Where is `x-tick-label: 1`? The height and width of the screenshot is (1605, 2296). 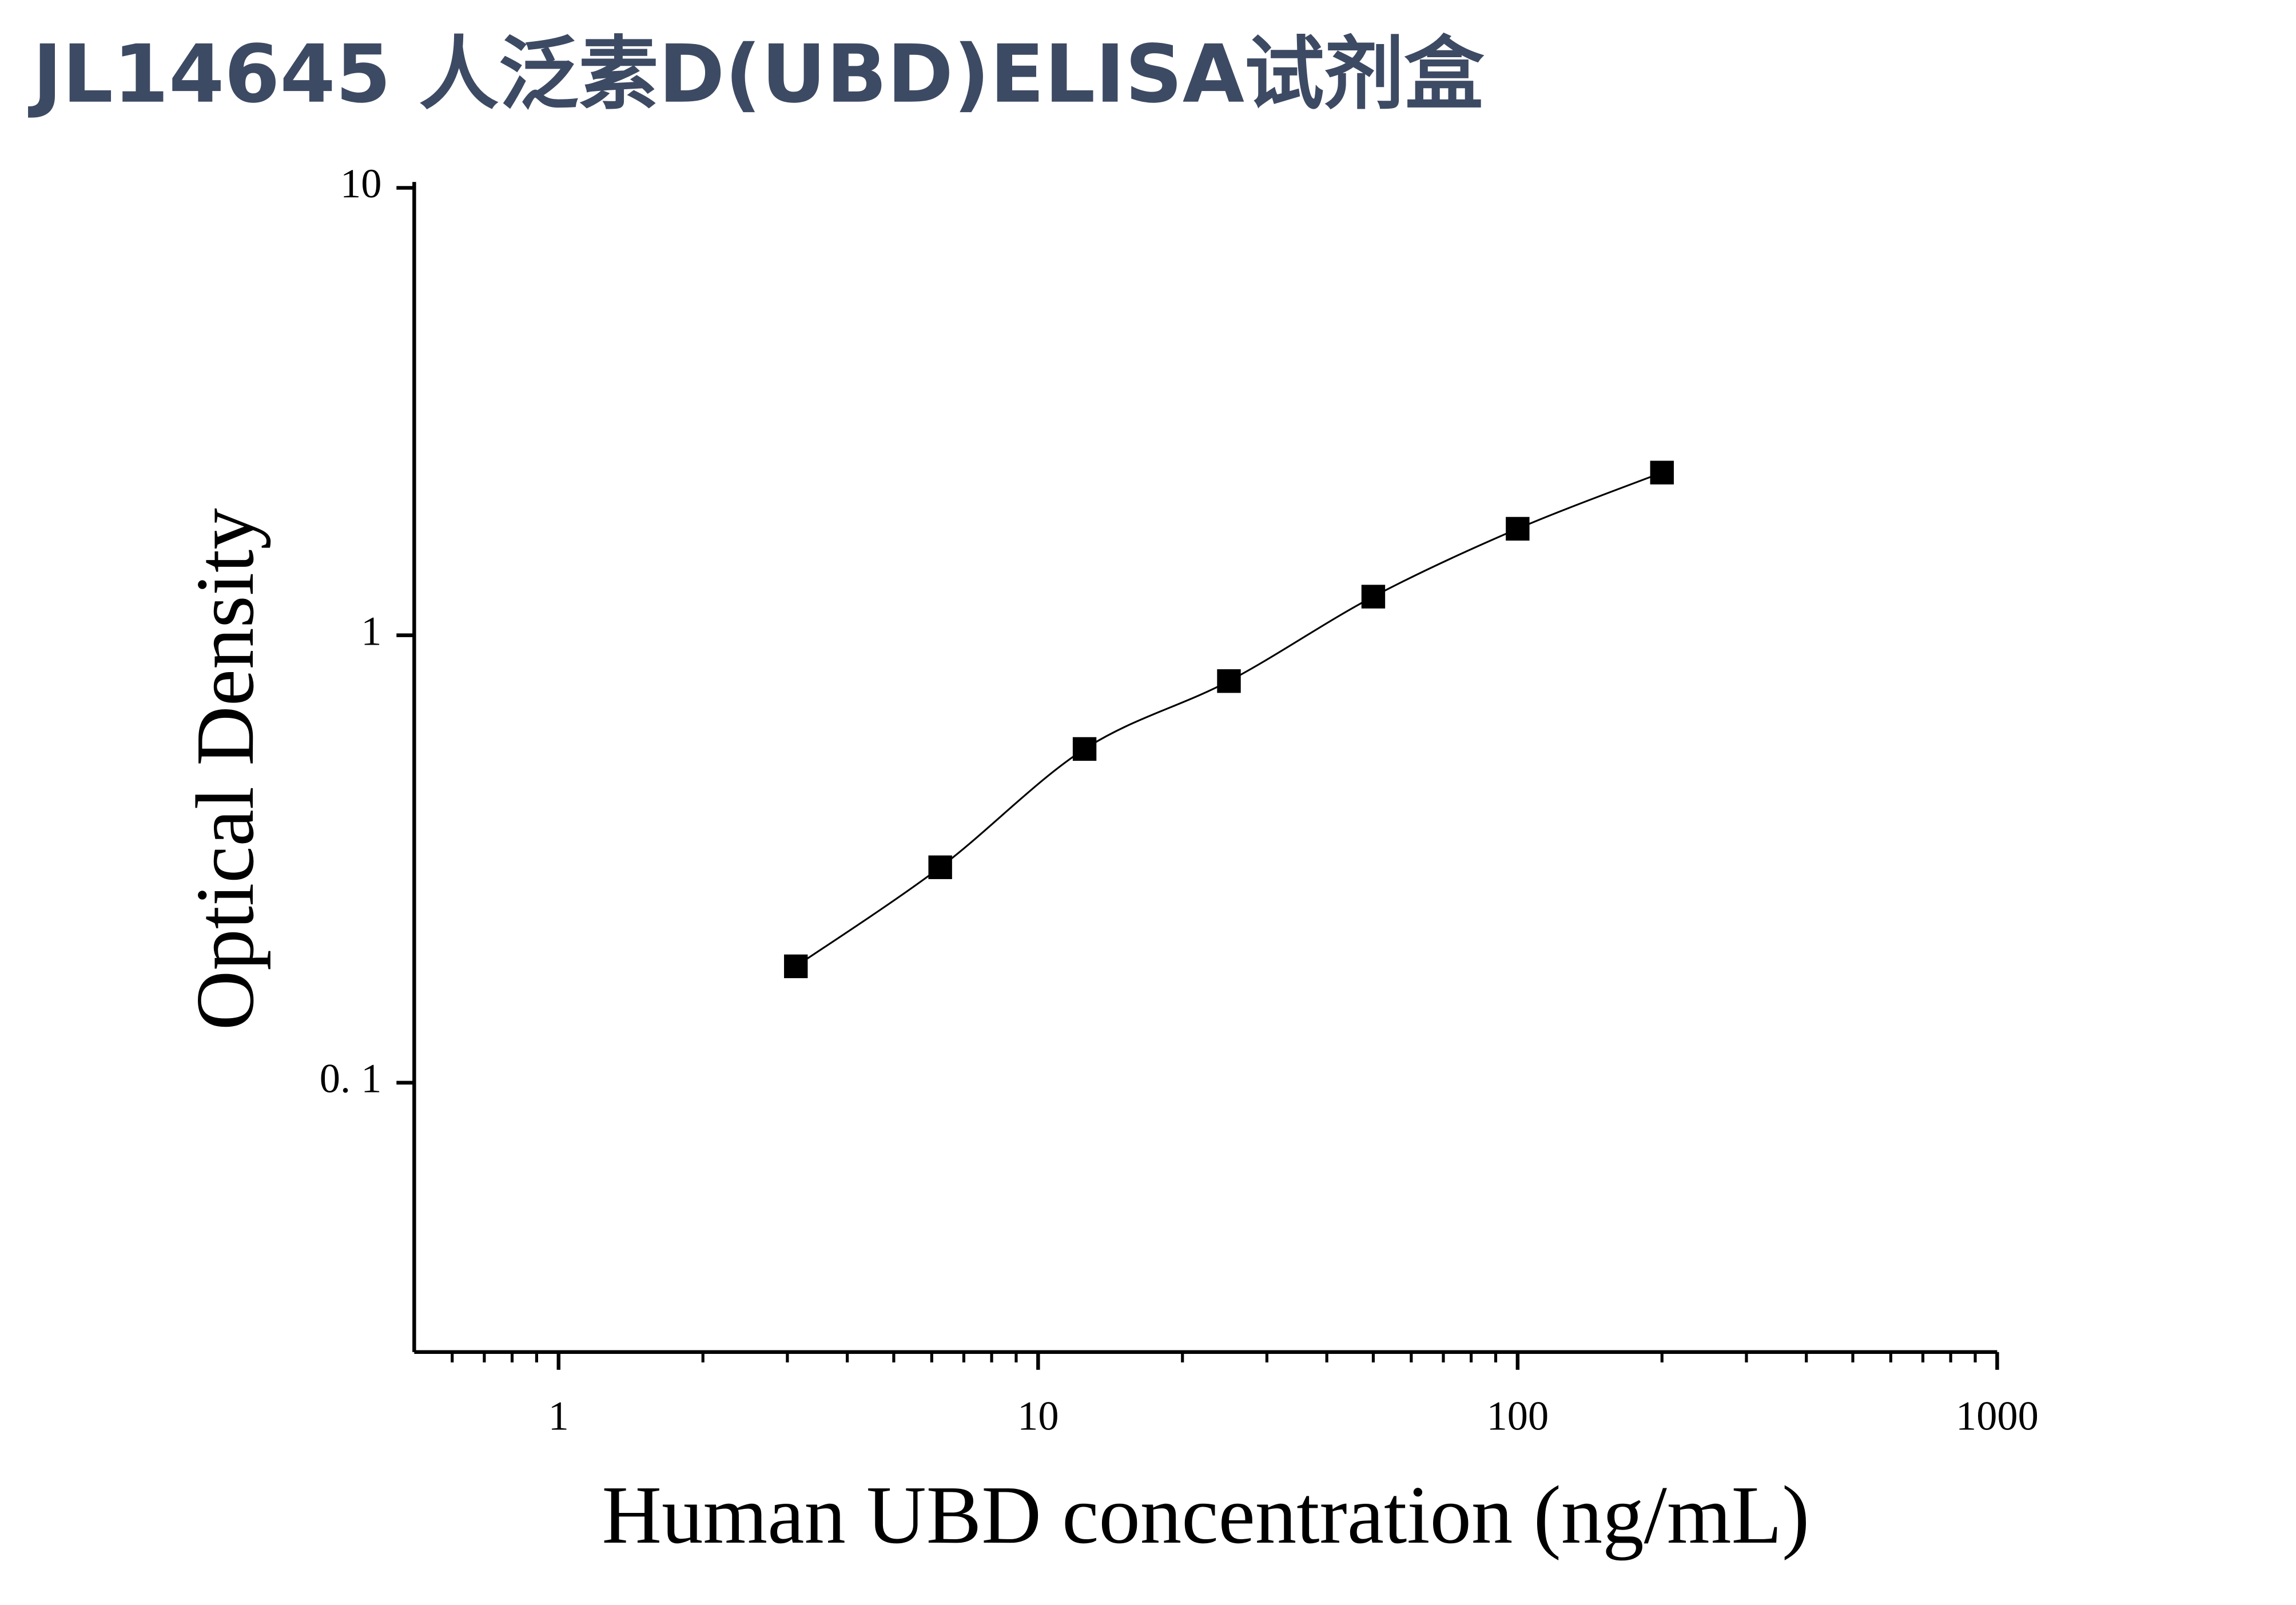 x-tick-label: 1 is located at coordinates (558, 1415).